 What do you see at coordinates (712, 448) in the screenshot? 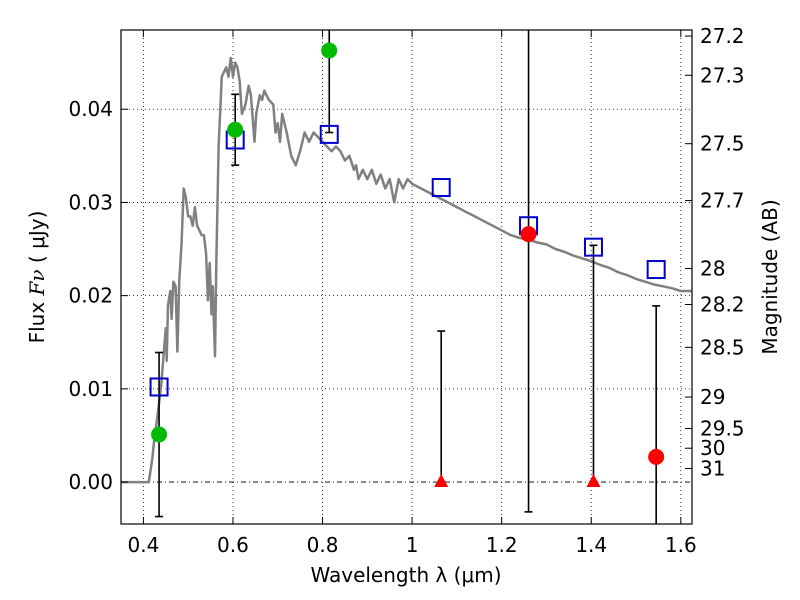
I see `right-tick-label: 30` at bounding box center [712, 448].